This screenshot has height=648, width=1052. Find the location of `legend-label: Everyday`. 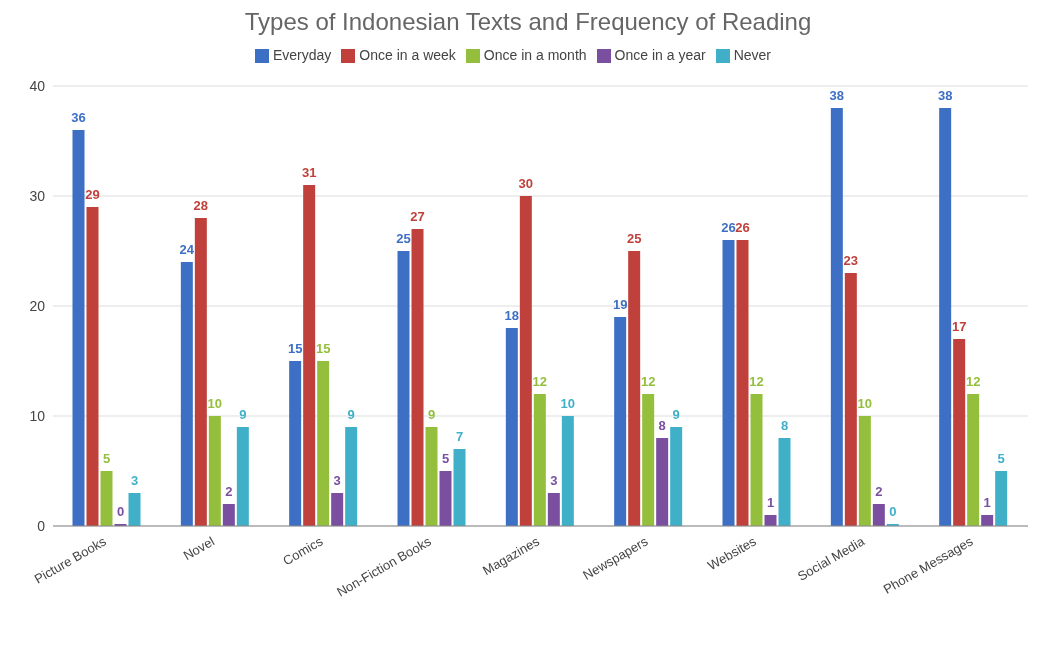

legend-label: Everyday is located at coordinates (302, 55).